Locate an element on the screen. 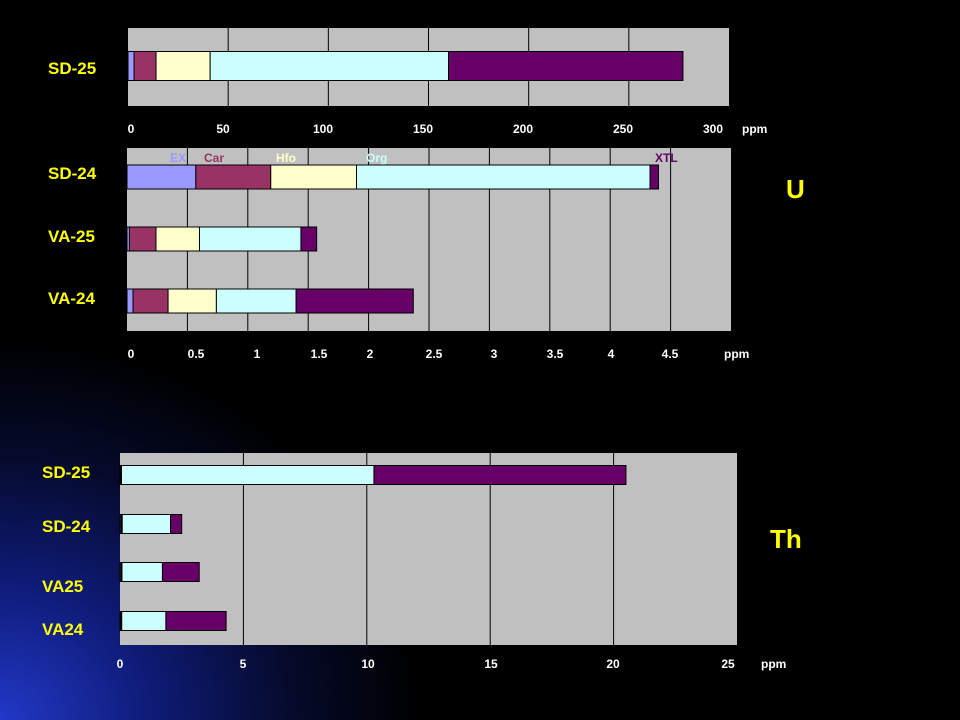 This screenshot has height=720, width=960. x-tick-label: 2 is located at coordinates (370, 354).